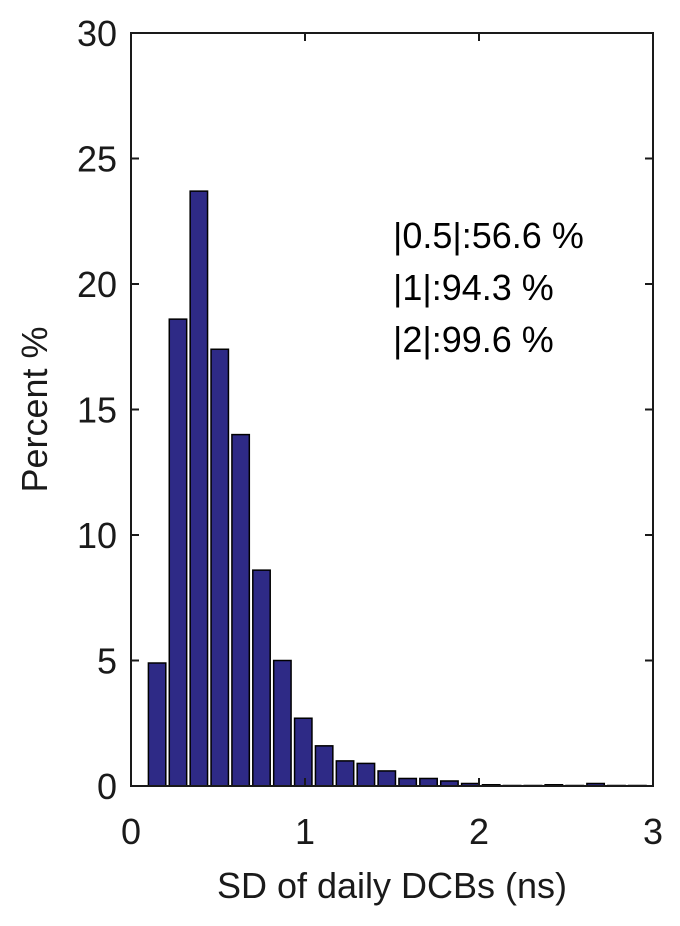 The width and height of the screenshot is (680, 926). What do you see at coordinates (392, 885) in the screenshot?
I see `x-axis-label: SD of daily DCBs (ns)` at bounding box center [392, 885].